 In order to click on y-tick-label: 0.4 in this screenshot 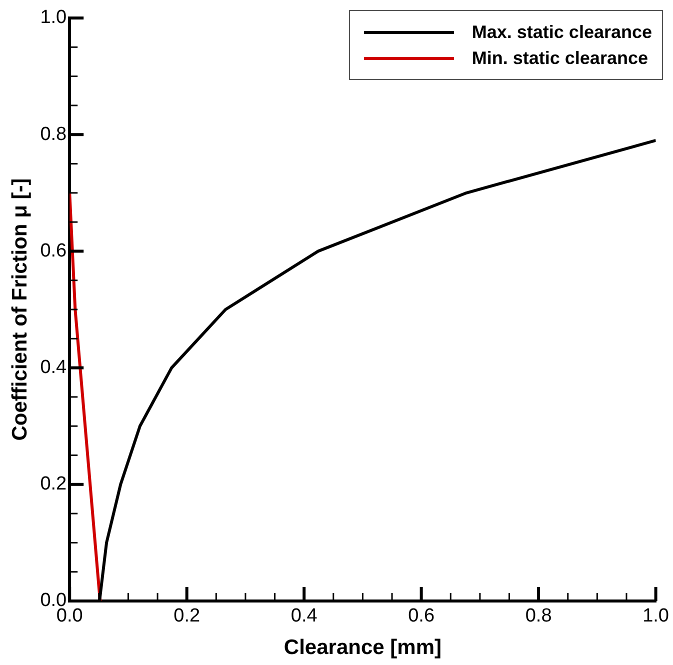, I will do `click(54, 367)`.